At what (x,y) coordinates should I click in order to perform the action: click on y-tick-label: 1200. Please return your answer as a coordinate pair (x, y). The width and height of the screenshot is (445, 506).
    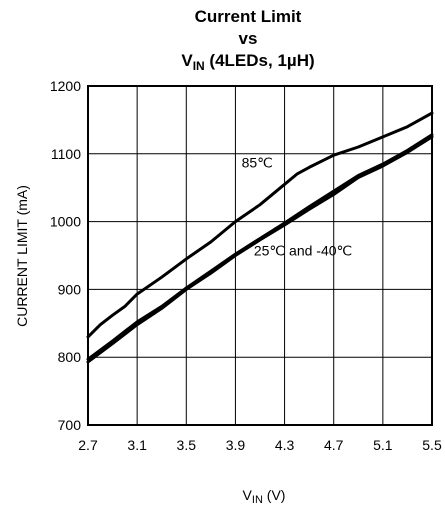
    Looking at the image, I should click on (65, 86).